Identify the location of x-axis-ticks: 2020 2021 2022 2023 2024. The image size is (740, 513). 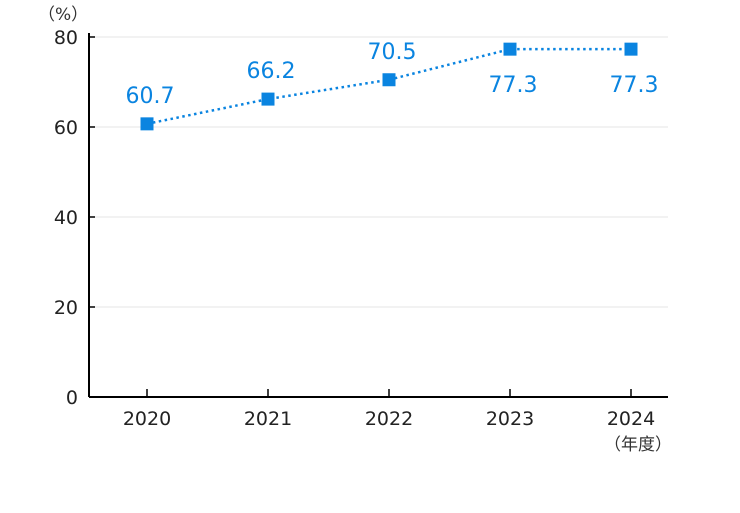
(389, 409).